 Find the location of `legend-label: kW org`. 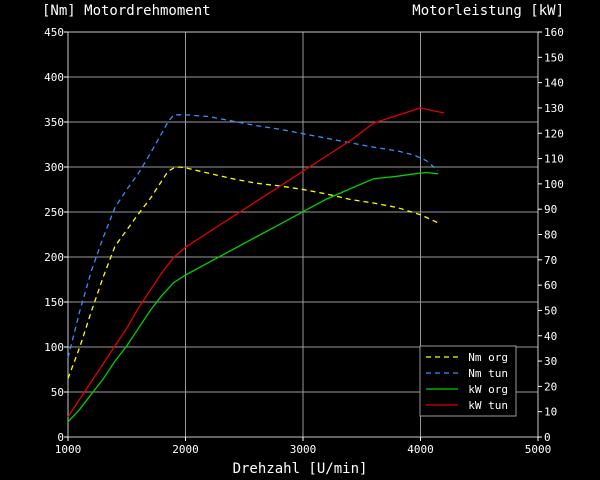

legend-label: kW org is located at coordinates (488, 389).